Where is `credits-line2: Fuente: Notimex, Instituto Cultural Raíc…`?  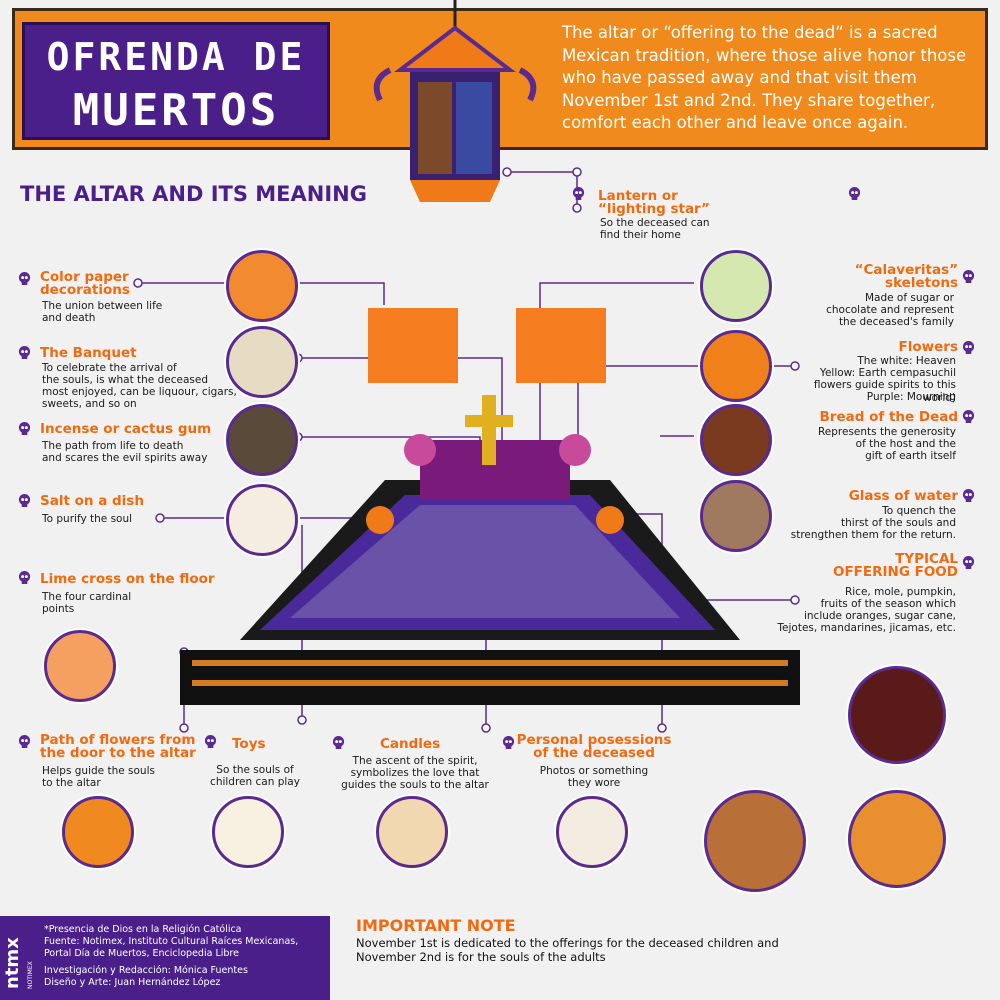
credits-line2: Fuente: Notimex, Instituto Cultural Raíc… is located at coordinates (171, 942).